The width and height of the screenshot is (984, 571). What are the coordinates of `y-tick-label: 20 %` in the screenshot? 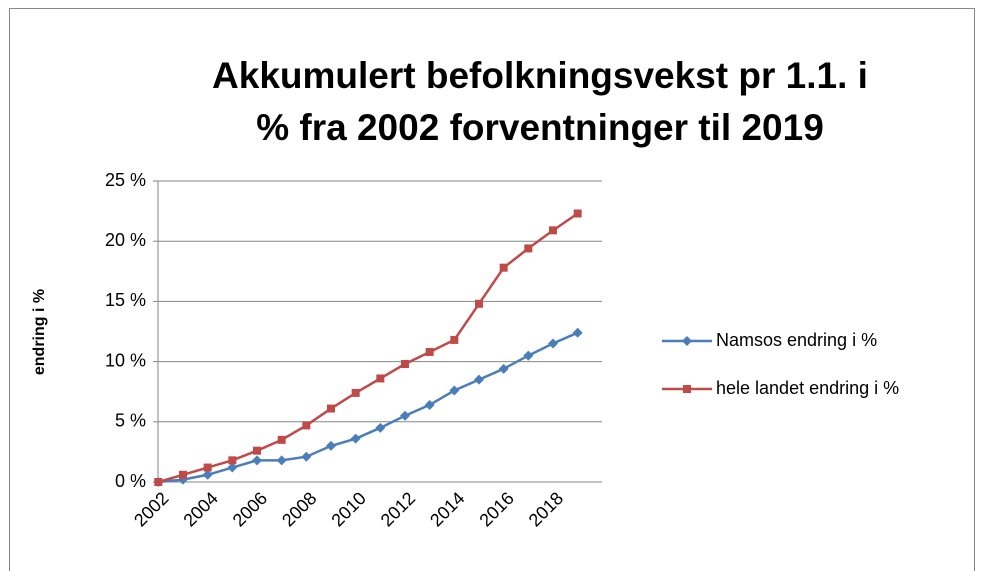 It's located at (125, 240).